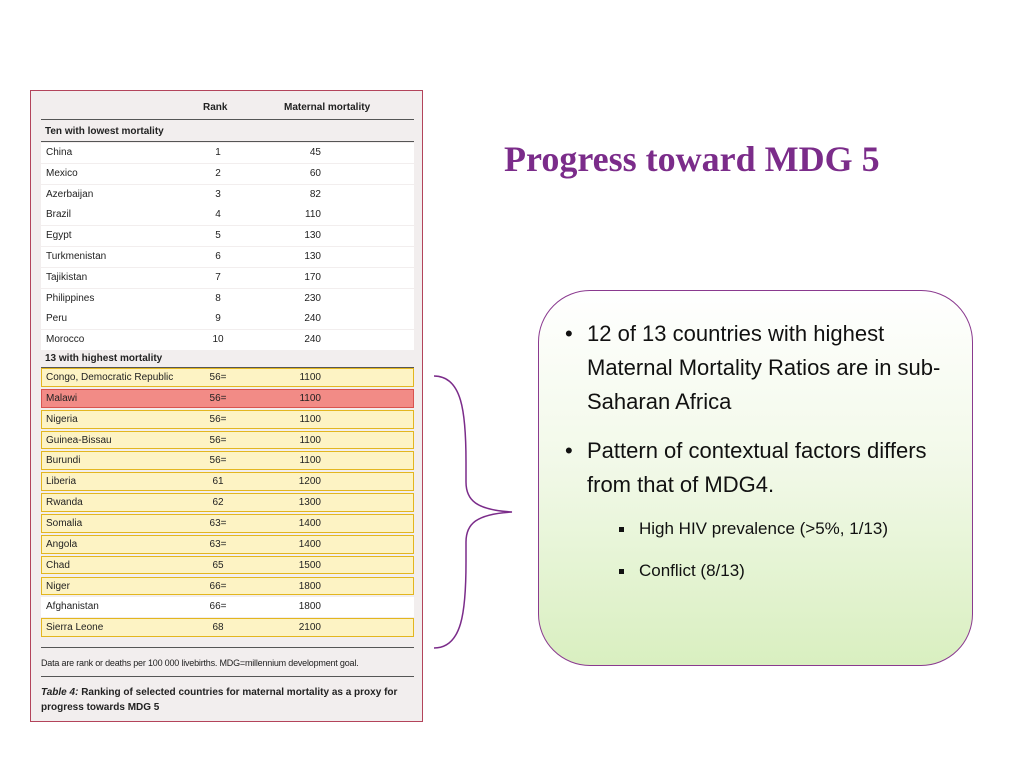 The image size is (1024, 768). What do you see at coordinates (227, 523) in the screenshot?
I see `table-row: Somalia 63= 1400` at bounding box center [227, 523].